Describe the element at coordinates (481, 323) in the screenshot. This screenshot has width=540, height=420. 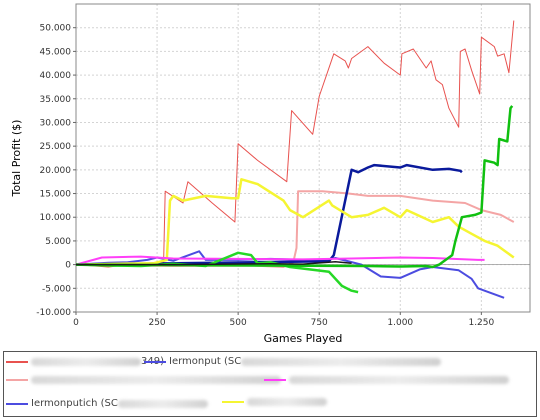
I see `x-tick-label: 1.250` at that location.